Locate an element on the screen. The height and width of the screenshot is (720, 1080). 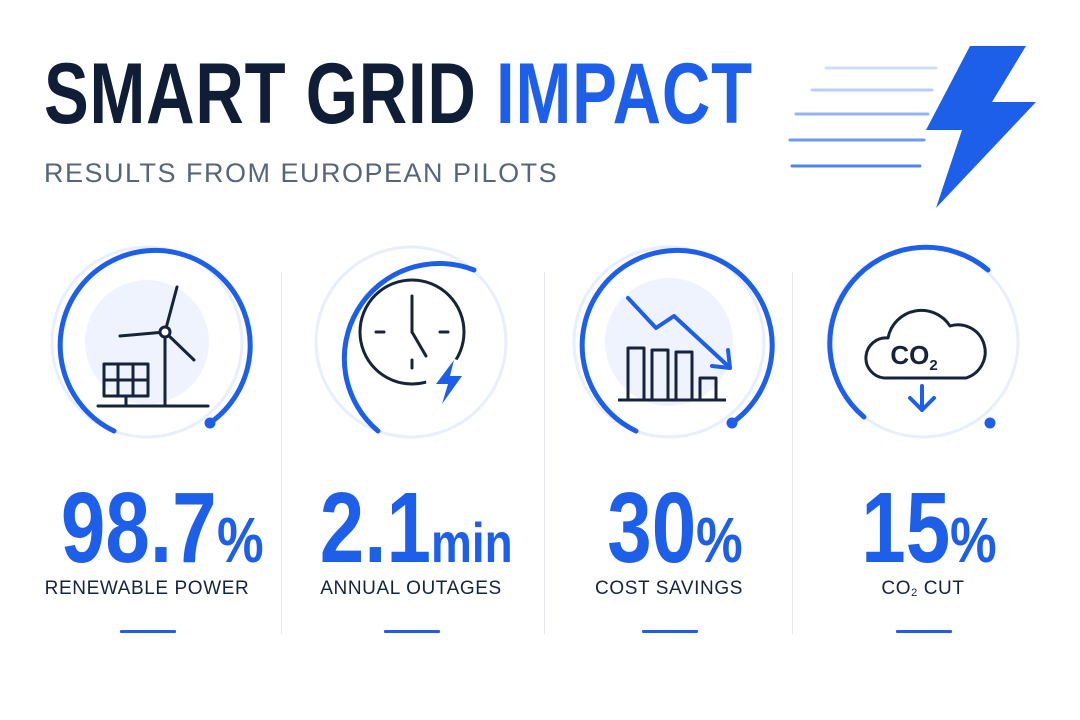
stat-label: CO2 CUT is located at coordinates (923, 588).